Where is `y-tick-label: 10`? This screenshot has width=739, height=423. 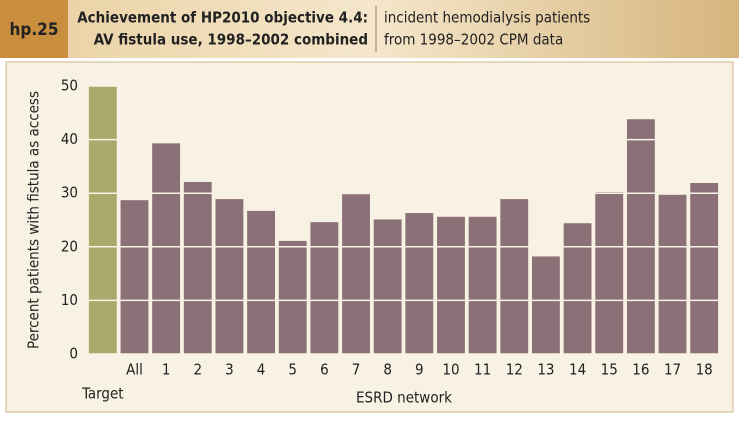 y-tick-label: 10 is located at coordinates (69, 300).